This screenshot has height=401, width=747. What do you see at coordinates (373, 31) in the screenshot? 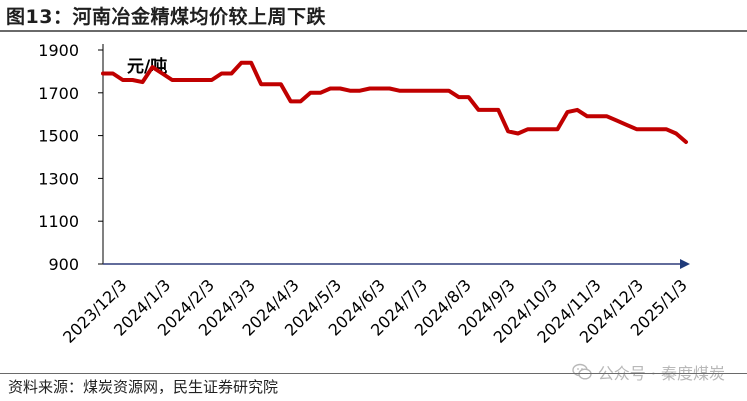
I see `title-divider` at bounding box center [373, 31].